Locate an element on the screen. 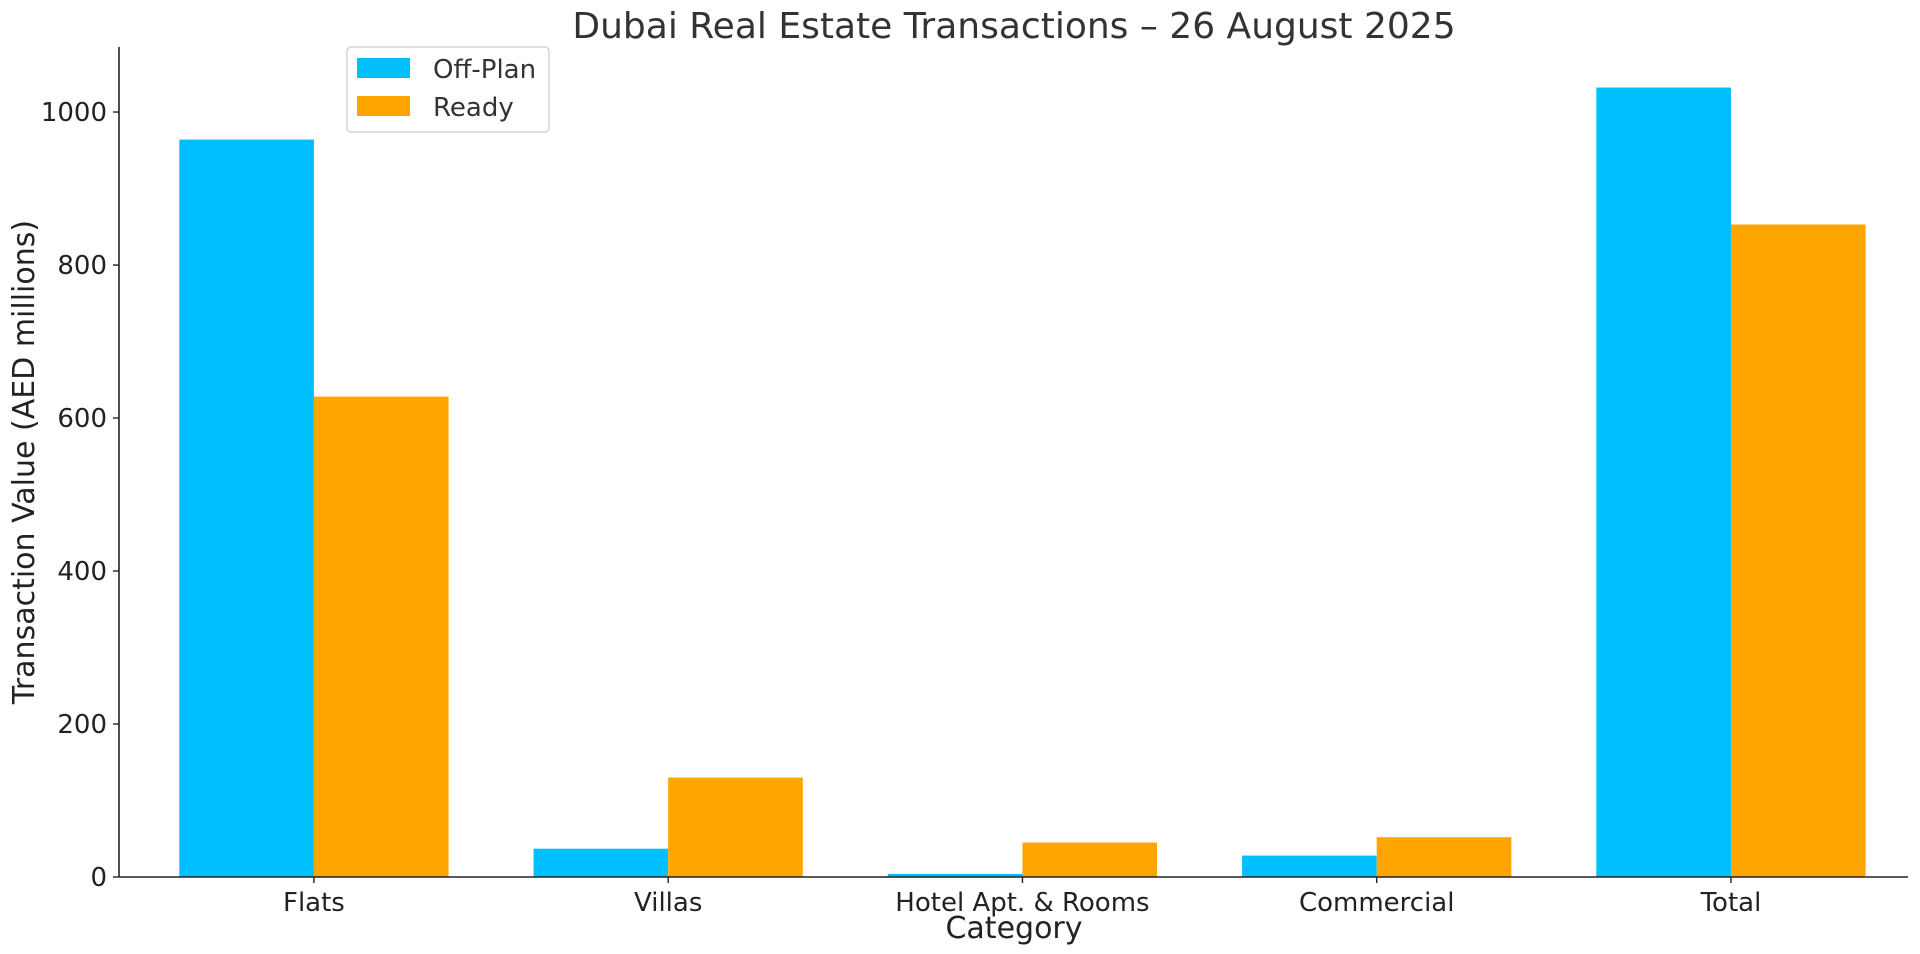  y-tick-label: 800 is located at coordinates (82, 266).